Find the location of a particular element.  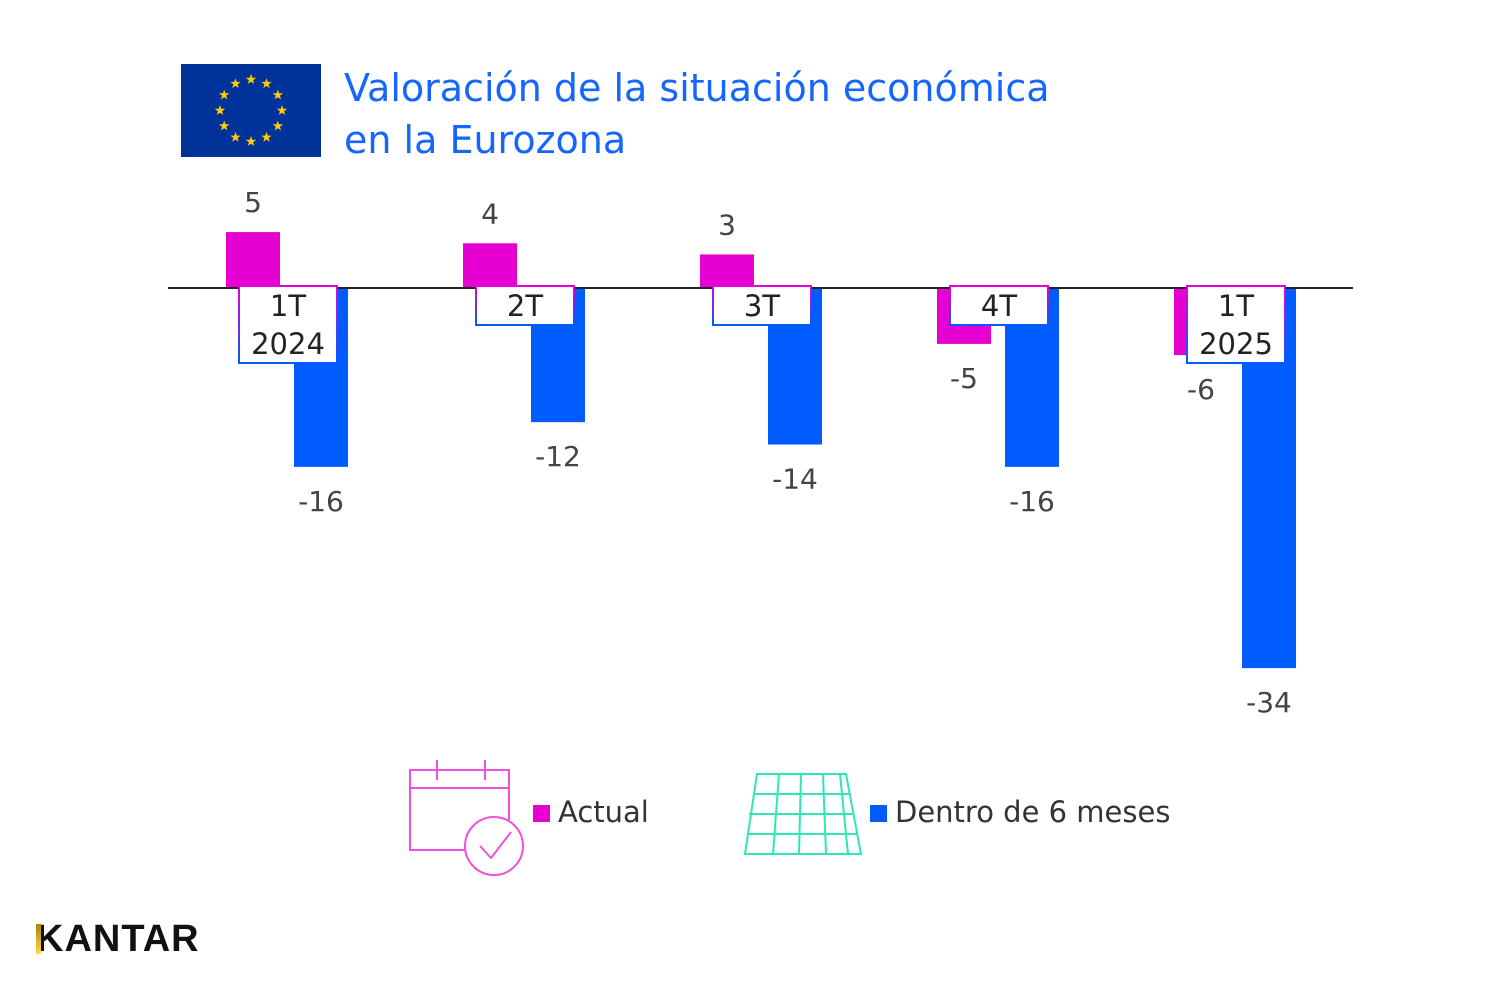

data-label: 3 is located at coordinates (727, 224).